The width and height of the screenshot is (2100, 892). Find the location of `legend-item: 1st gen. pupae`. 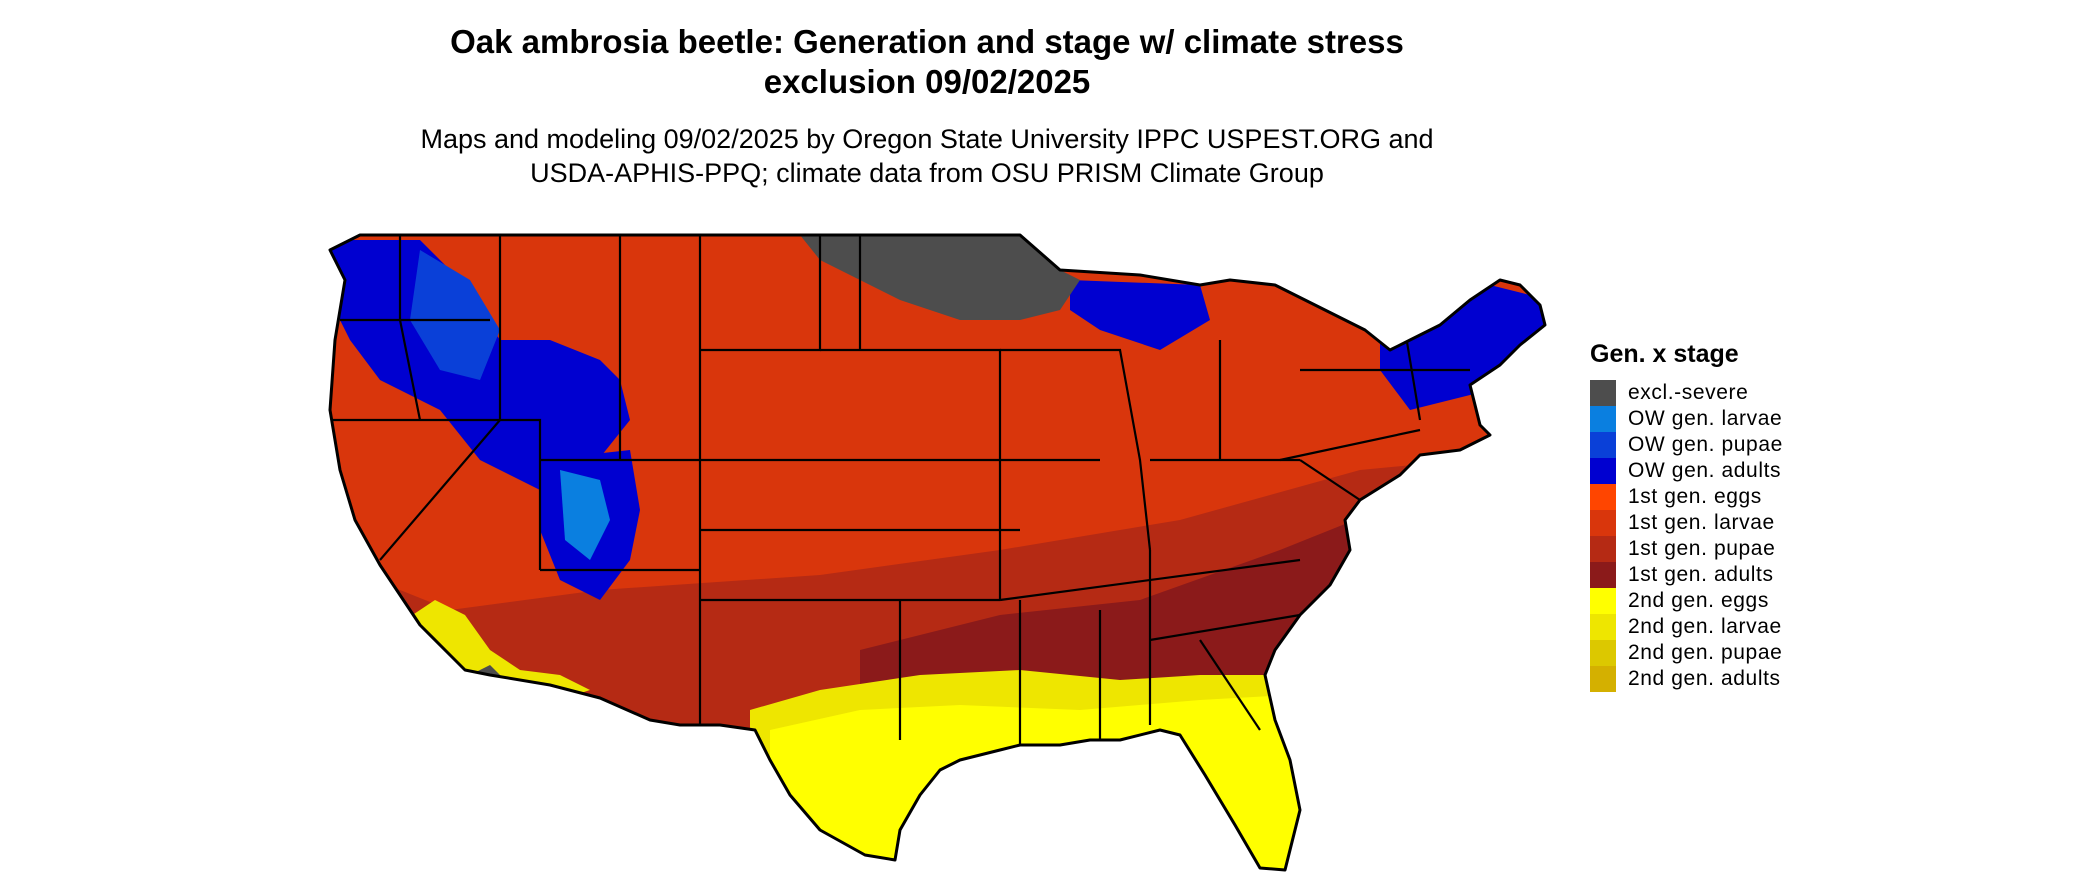

legend-item: 1st gen. pupae is located at coordinates (1686, 549).